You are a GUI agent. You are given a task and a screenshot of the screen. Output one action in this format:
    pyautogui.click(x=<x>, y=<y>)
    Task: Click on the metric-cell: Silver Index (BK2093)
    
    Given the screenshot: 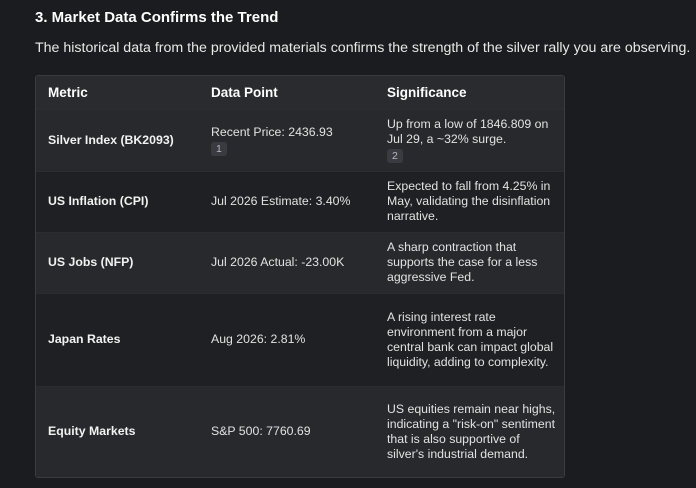 What is the action you would take?
    pyautogui.click(x=111, y=139)
    